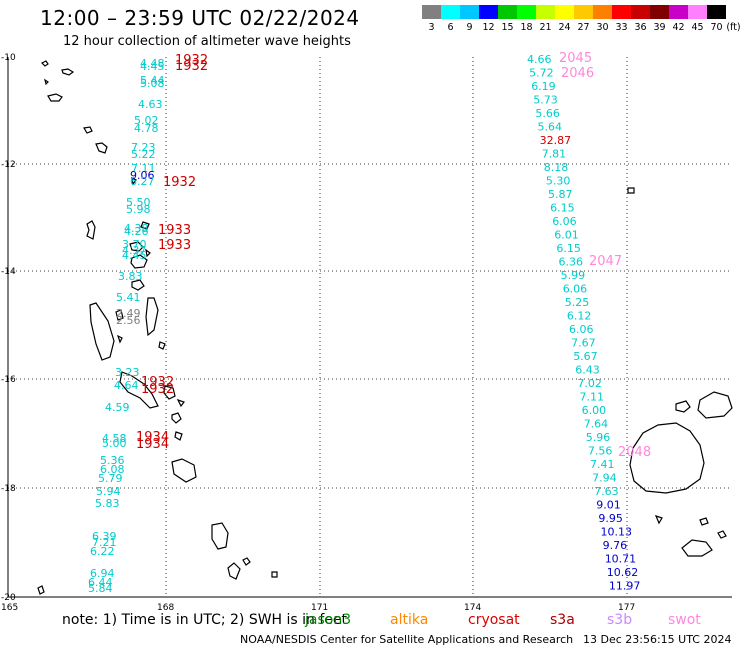 This screenshot has height=650, width=740. I want to click on colorbar-label: 33, so click(621, 27).